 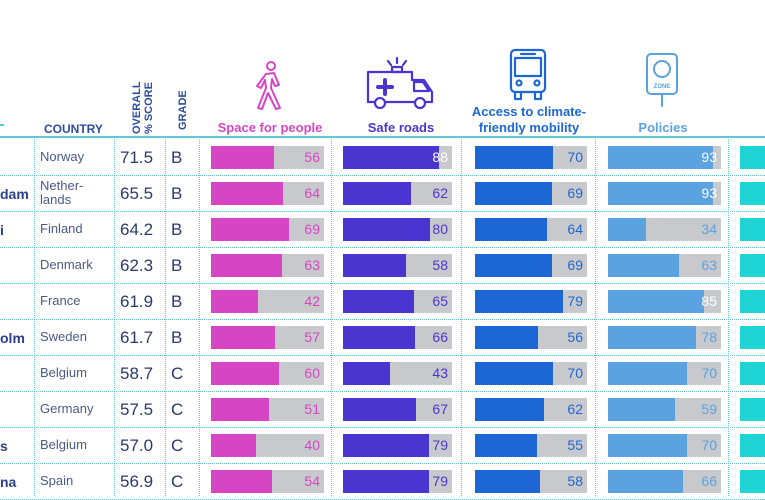 What do you see at coordinates (57, 480) in the screenshot?
I see `country-name: Spain` at bounding box center [57, 480].